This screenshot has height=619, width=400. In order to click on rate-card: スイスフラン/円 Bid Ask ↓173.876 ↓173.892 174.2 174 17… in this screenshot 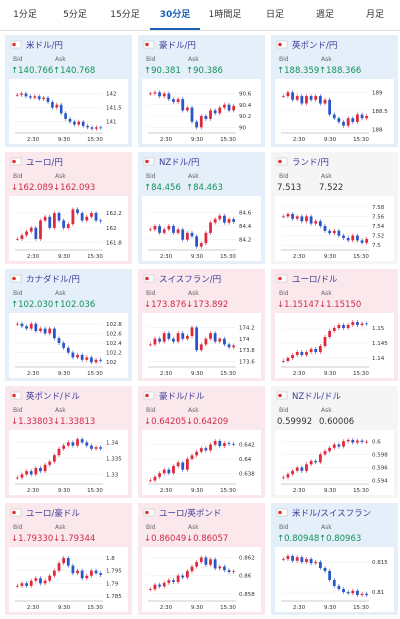, I will do `click(201, 325)`.